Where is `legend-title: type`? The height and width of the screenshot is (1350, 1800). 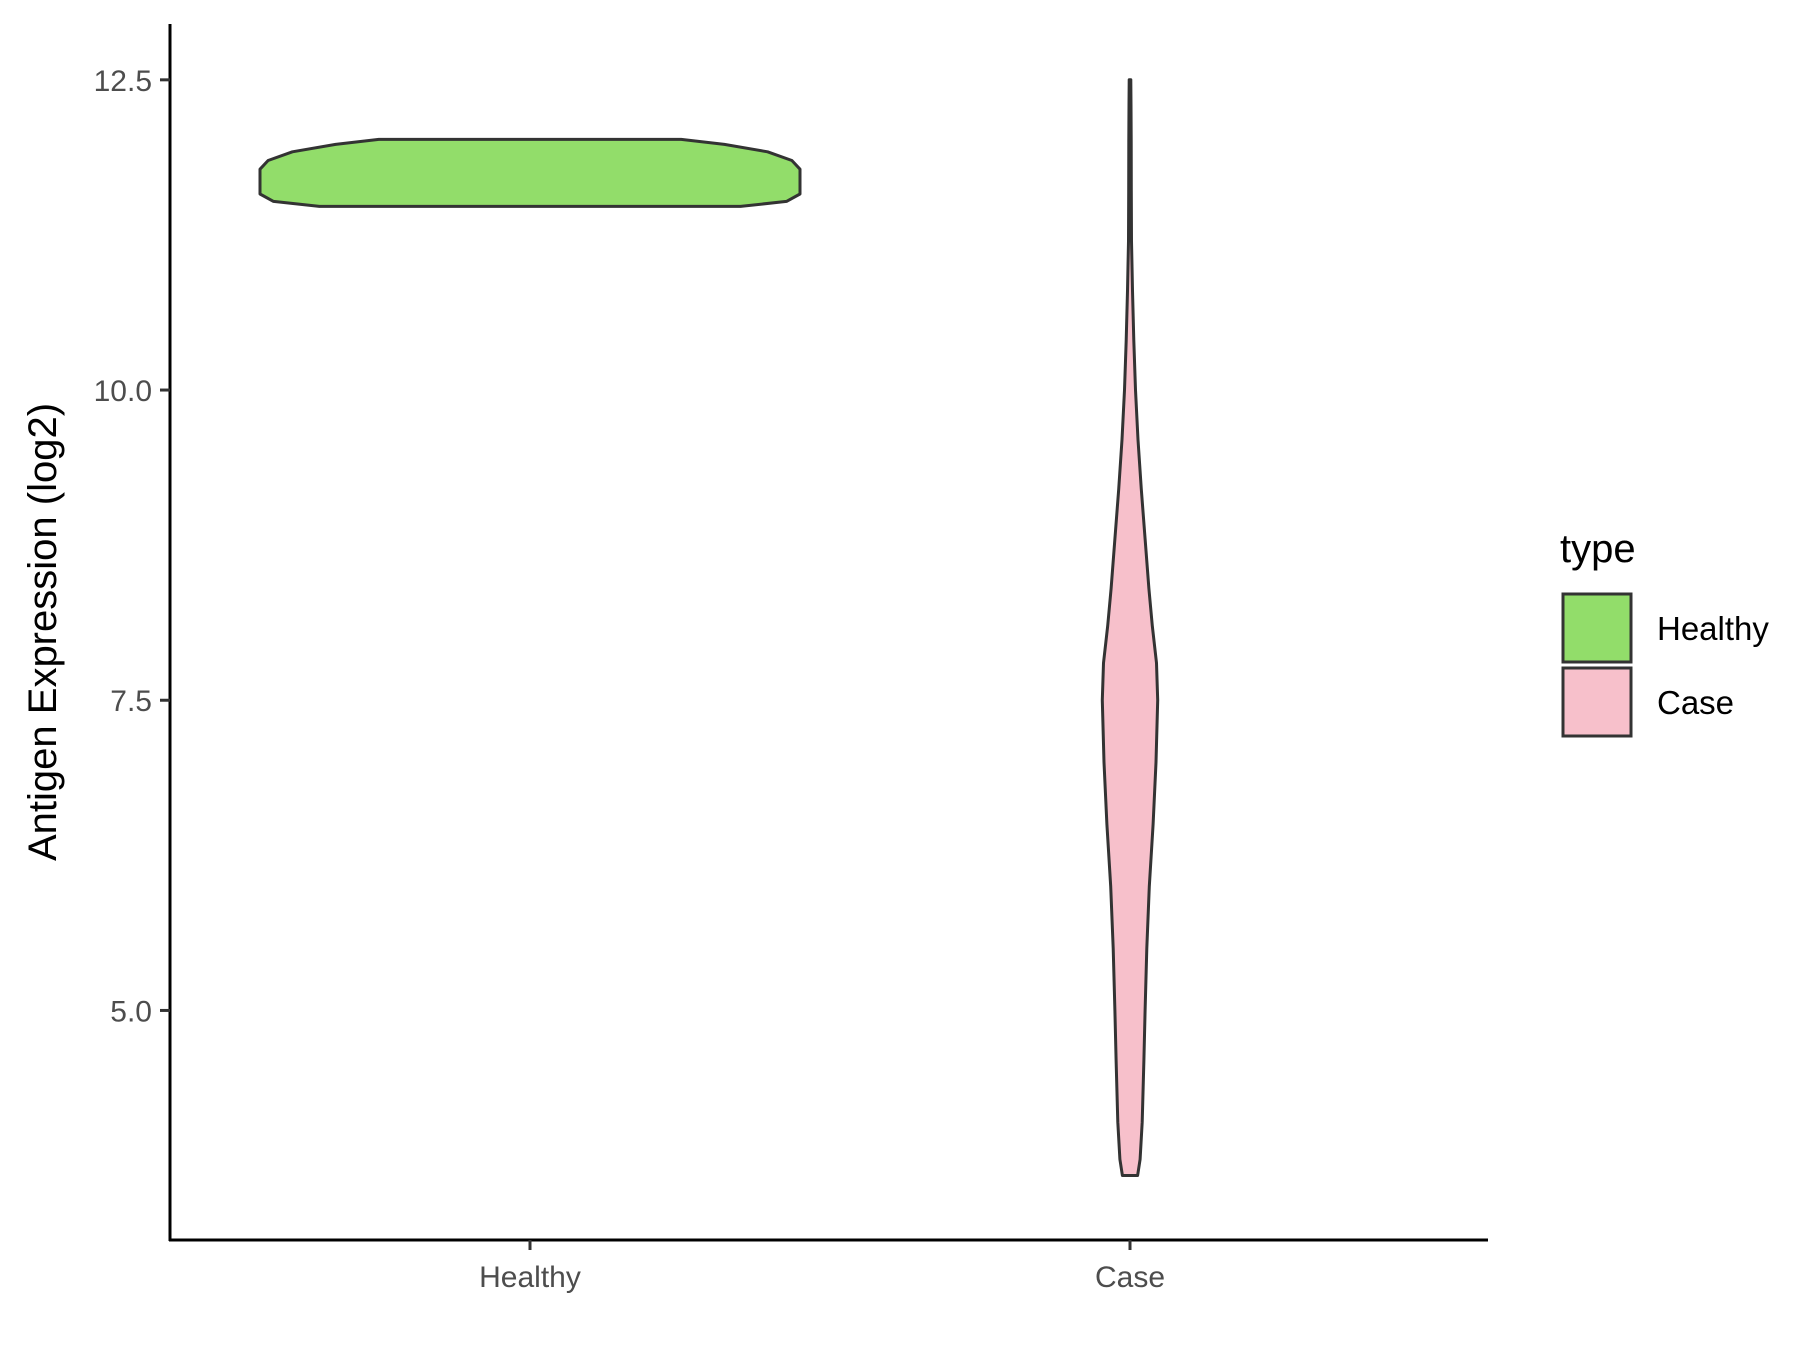 legend-title: type is located at coordinates (1598, 549).